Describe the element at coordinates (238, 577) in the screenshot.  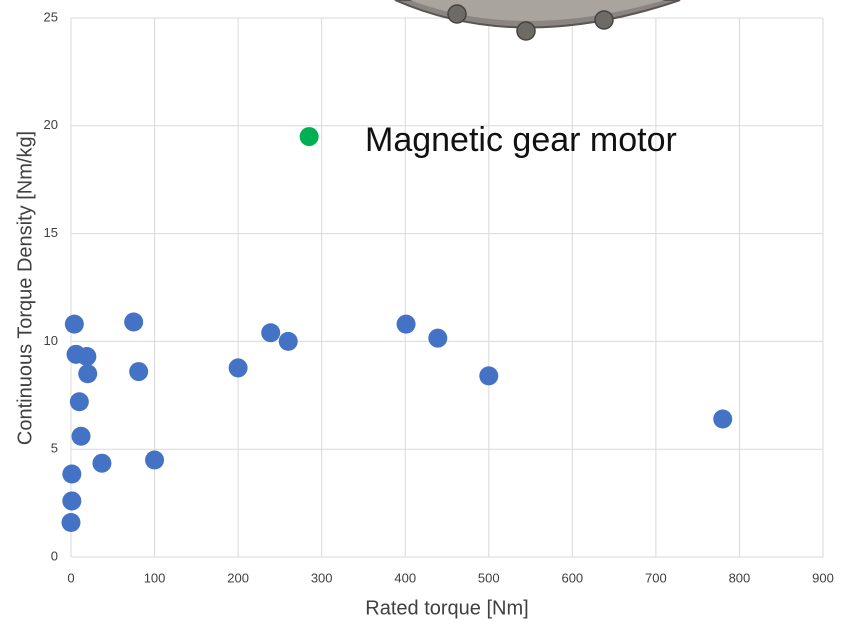
I see `x-tick-label: 200` at that location.